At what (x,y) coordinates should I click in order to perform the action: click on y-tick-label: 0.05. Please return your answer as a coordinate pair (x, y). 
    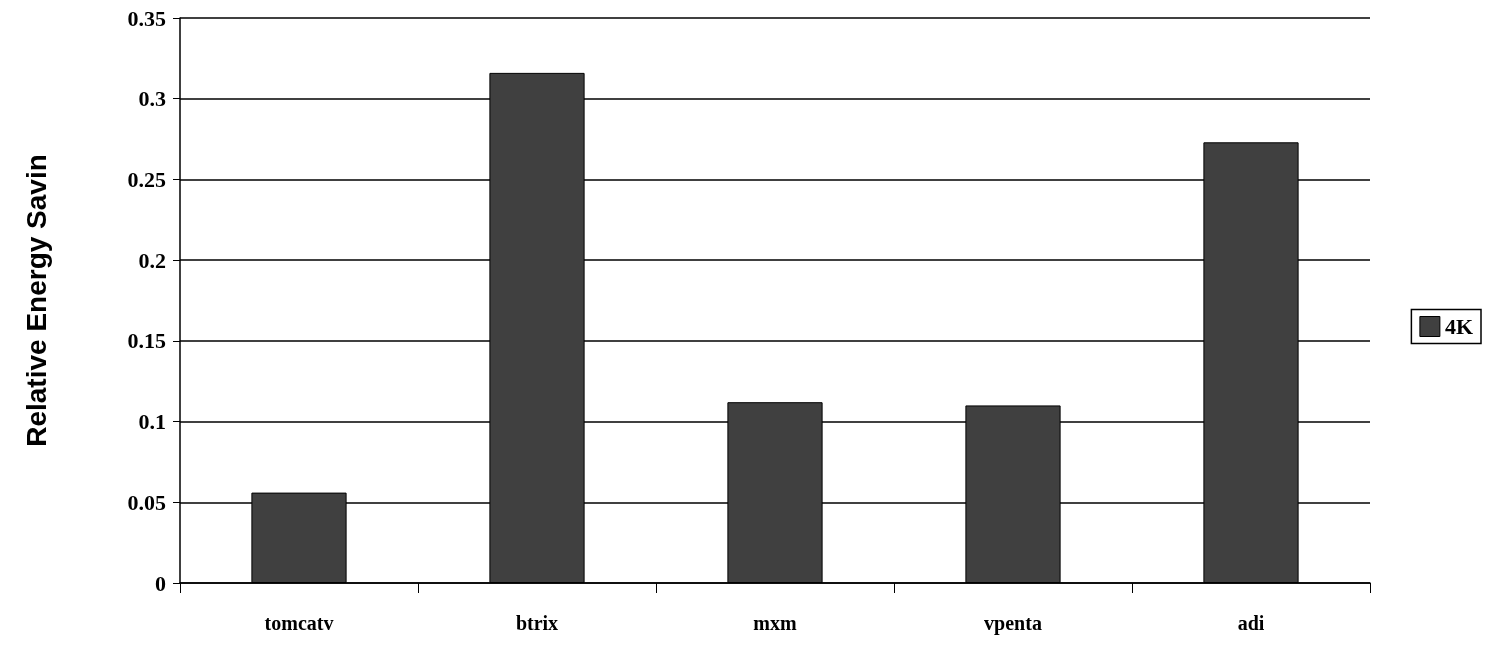
    Looking at the image, I should click on (146, 502).